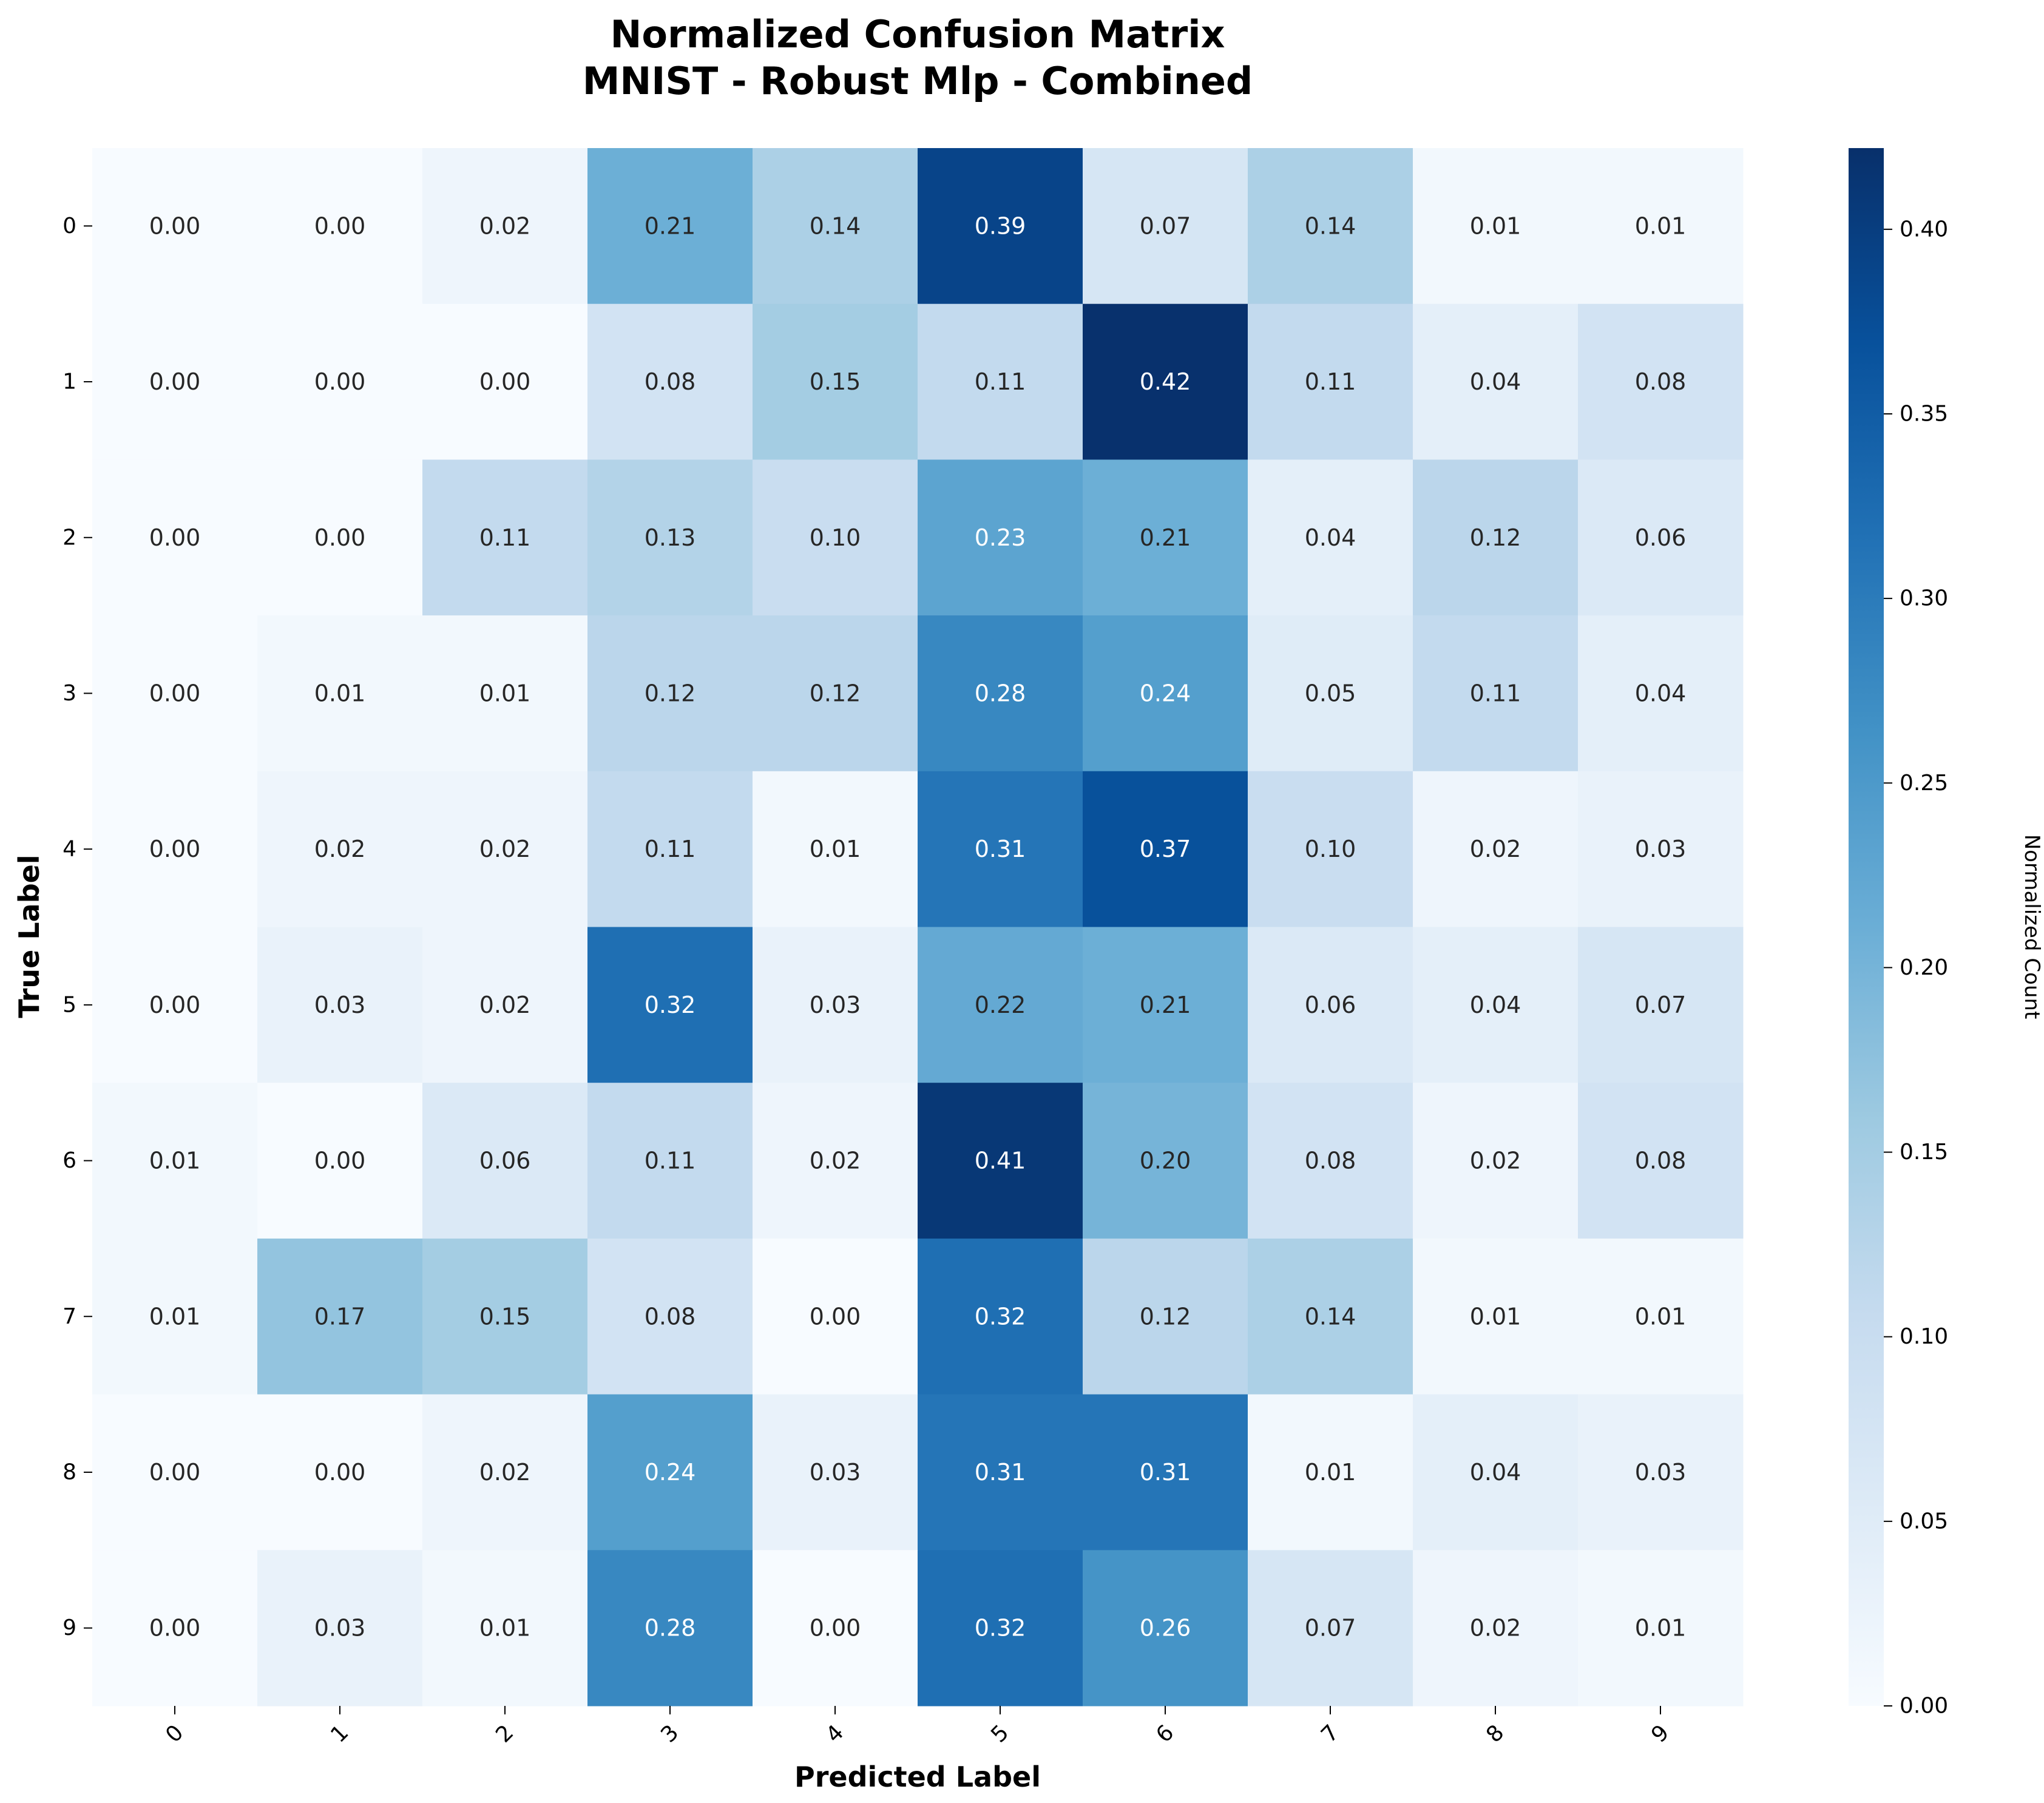  What do you see at coordinates (69, 1628) in the screenshot?
I see `y-tick-label: 9` at bounding box center [69, 1628].